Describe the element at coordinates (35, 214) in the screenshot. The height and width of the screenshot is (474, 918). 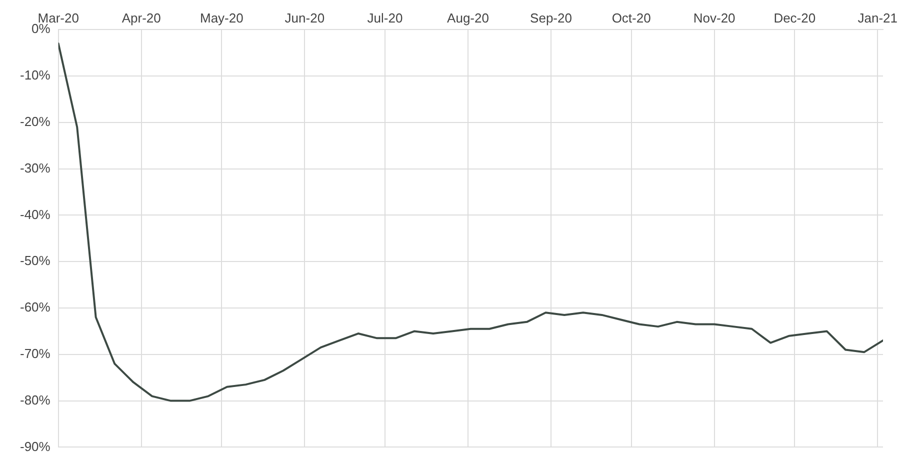
I see `y-tick-label: -40%` at that location.